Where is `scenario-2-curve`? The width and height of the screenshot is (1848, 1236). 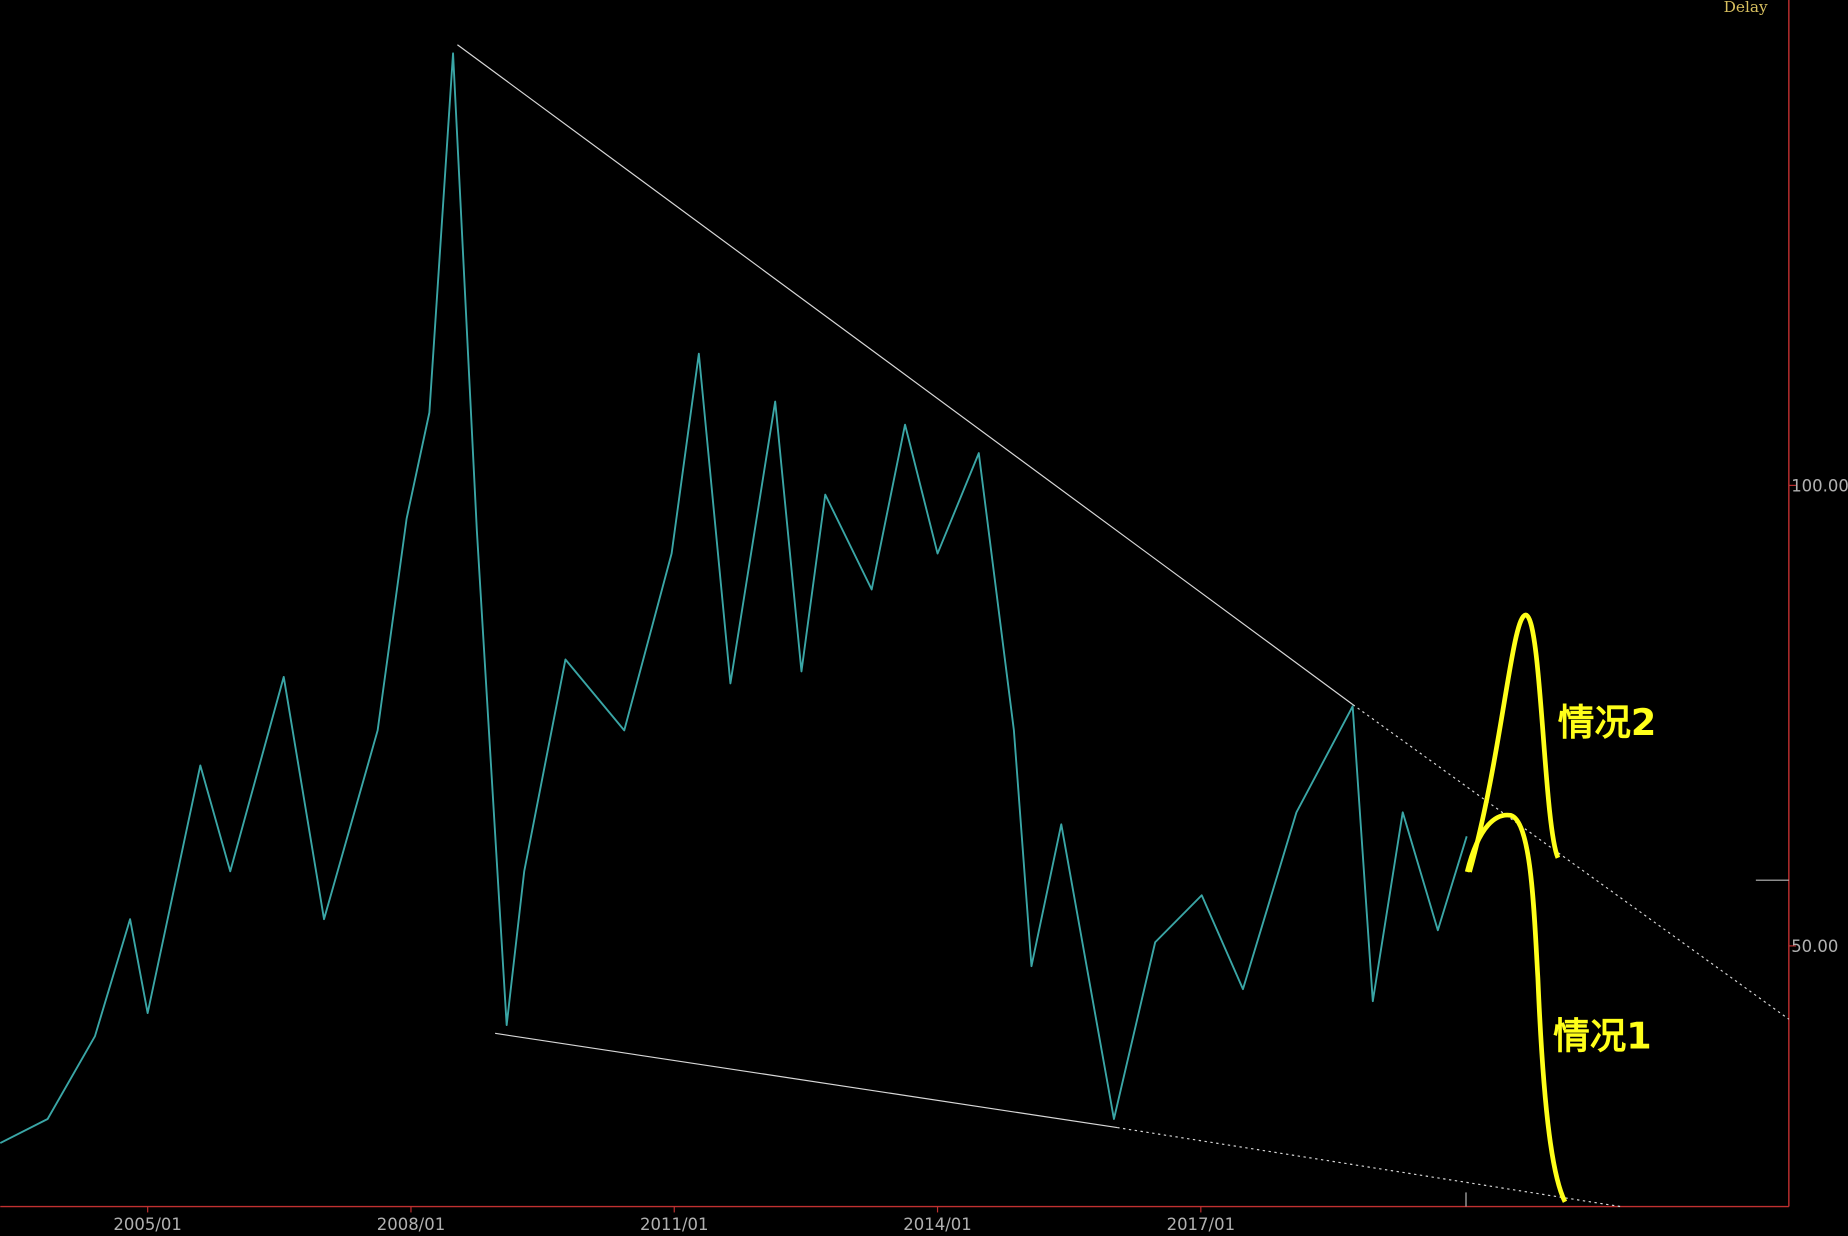
scenario-2-curve is located at coordinates (1514, 742).